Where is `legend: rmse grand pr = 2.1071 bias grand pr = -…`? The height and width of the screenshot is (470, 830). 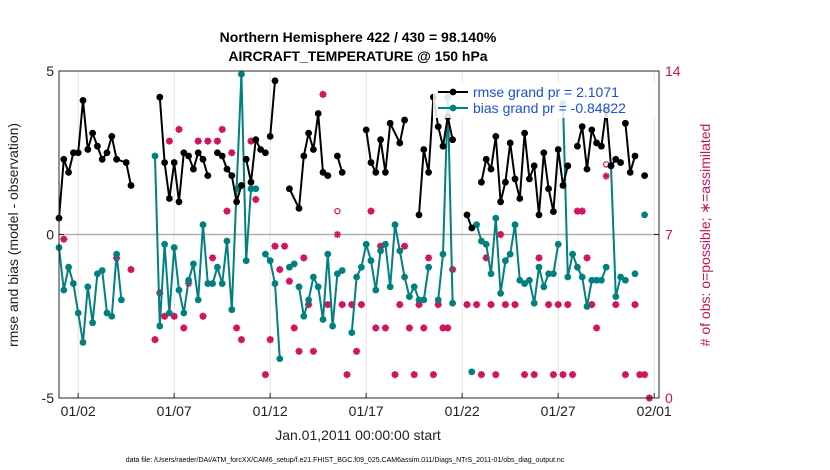
legend: rmse grand pr = 2.1071 bias grand pr = -… is located at coordinates (544, 100).